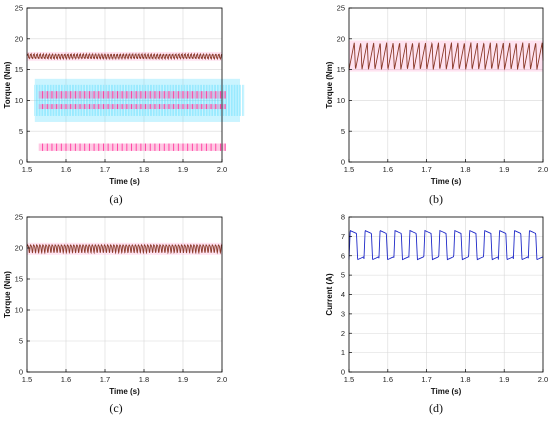 This screenshot has height=423, width=550. What do you see at coordinates (436, 199) in the screenshot?
I see `panel-caption: (b)` at bounding box center [436, 199].